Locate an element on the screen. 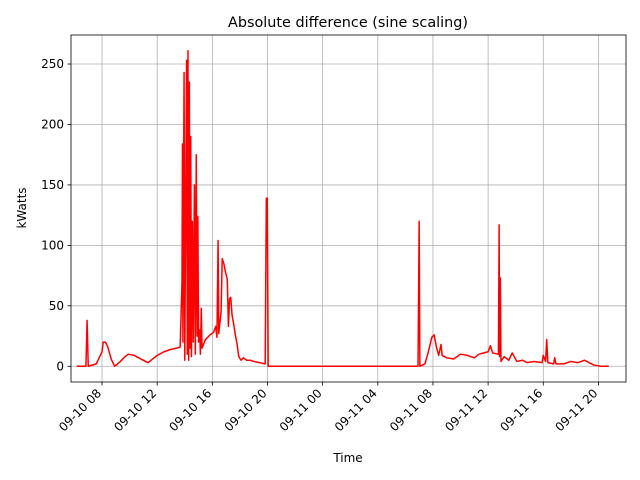 The height and width of the screenshot is (480, 640). y-tick-label: 100 is located at coordinates (52, 245).